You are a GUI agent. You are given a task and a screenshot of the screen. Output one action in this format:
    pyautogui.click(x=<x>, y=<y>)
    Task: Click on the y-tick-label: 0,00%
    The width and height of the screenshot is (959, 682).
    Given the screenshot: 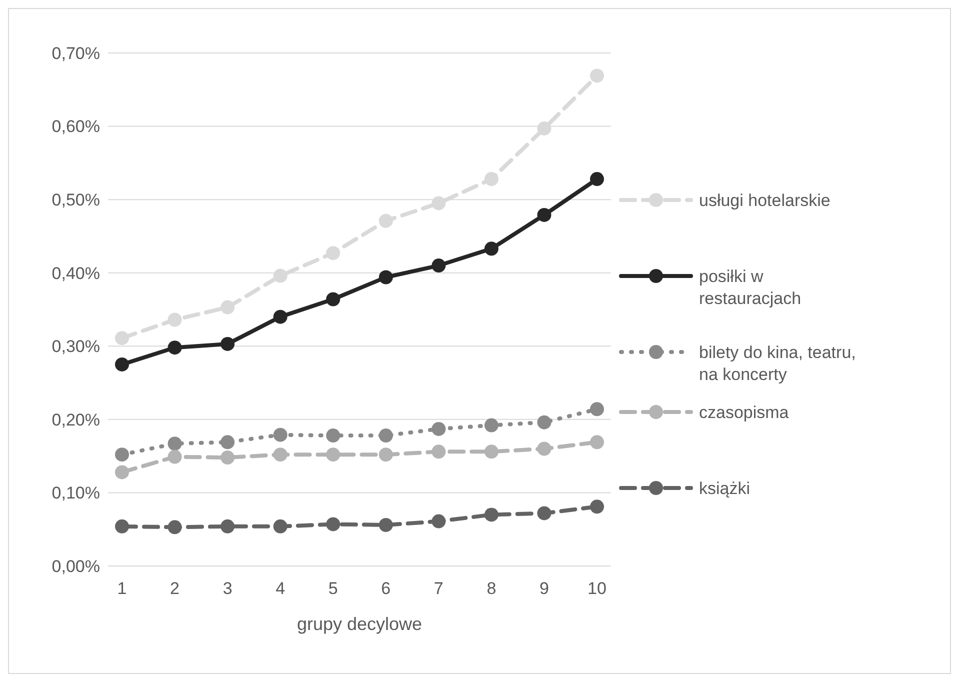 What is the action you would take?
    pyautogui.click(x=76, y=566)
    